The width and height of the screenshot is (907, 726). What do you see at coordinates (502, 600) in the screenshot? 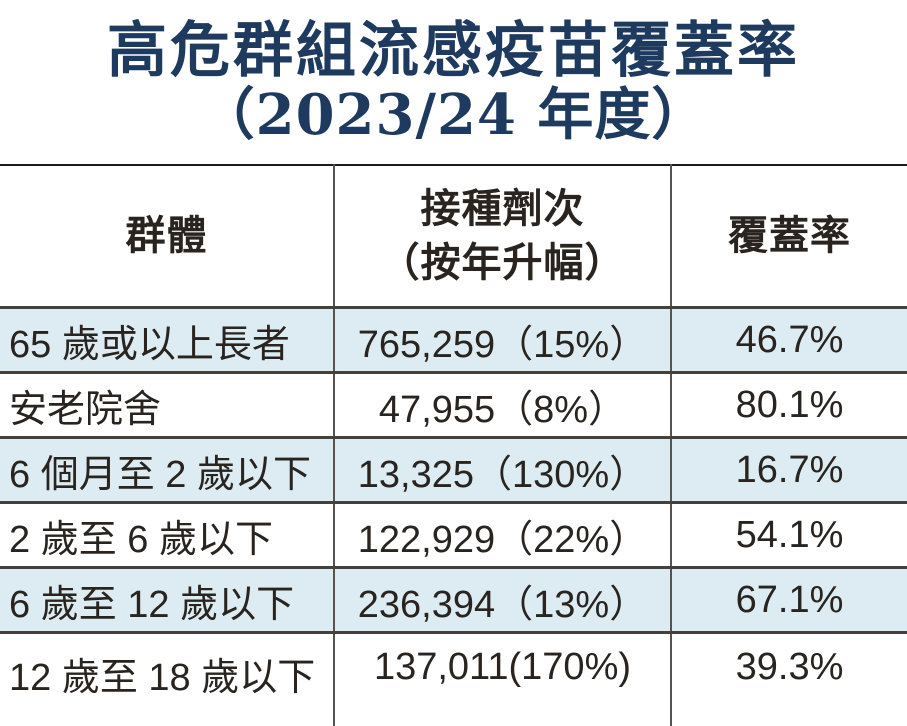
I see `doses-value: 236,394（13%）` at bounding box center [502, 600].